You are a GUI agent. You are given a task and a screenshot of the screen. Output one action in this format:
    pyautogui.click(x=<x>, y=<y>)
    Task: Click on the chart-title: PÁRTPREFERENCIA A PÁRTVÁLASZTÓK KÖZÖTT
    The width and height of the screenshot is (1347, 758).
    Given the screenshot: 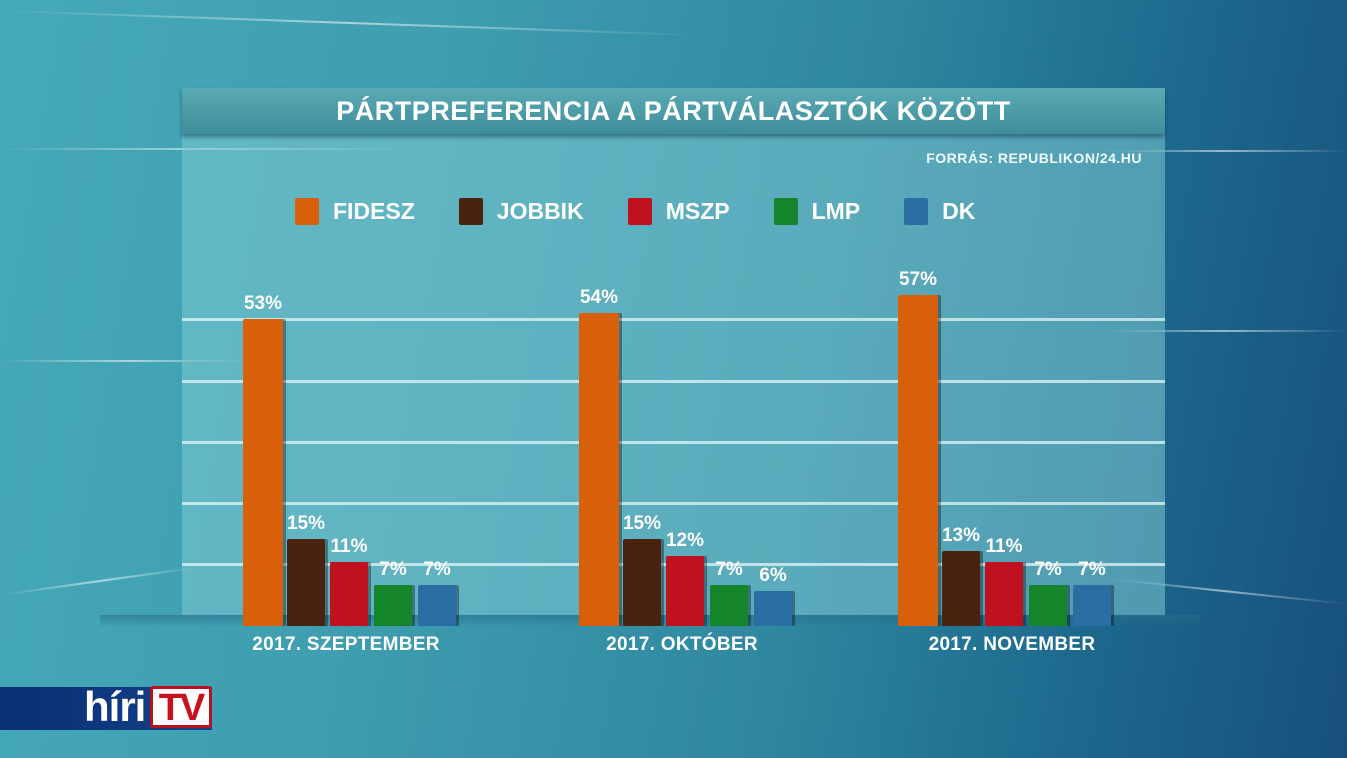 What is the action you would take?
    pyautogui.click(x=673, y=110)
    